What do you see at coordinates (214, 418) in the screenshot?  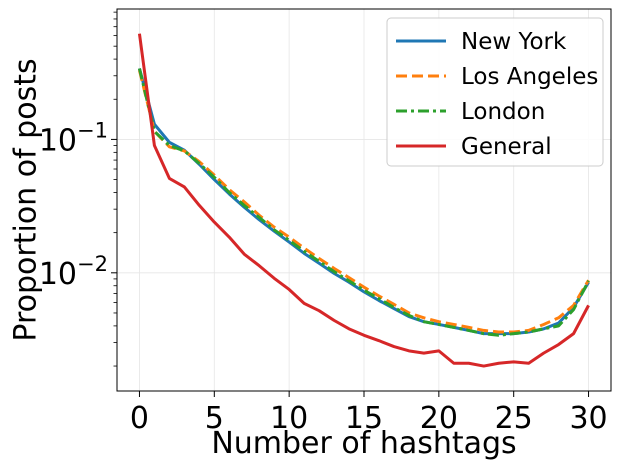 I see `x-tick-label: 5` at bounding box center [214, 418].